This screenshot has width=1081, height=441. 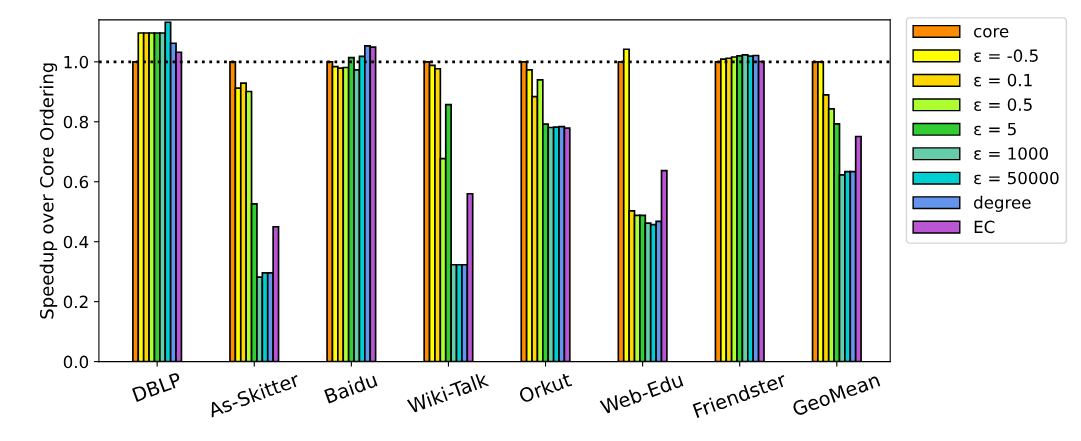 I want to click on y-tick-label: 0.4, so click(x=76, y=242).